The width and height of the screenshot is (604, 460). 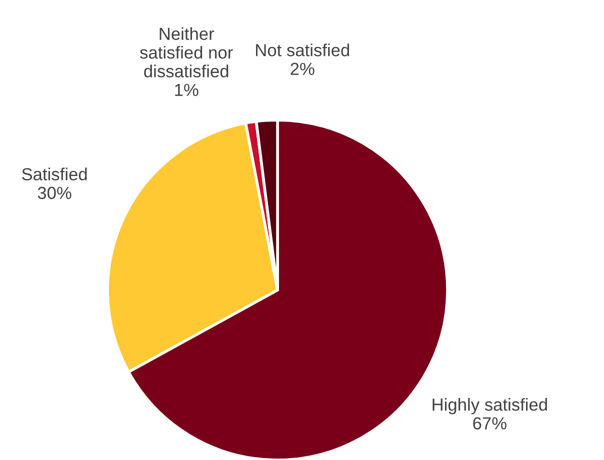 I want to click on slice-label: Highly satisfied, so click(x=489, y=406).